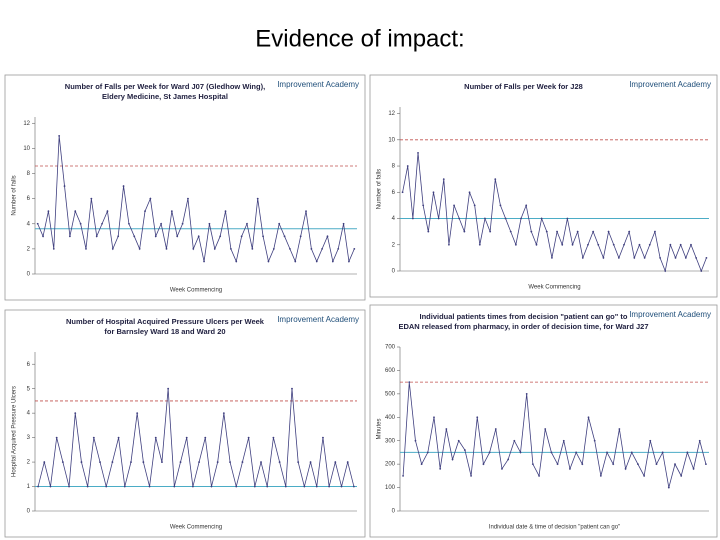 Image resolution: width=720 pixels, height=540 pixels. Describe the element at coordinates (165, 96) in the screenshot. I see `chart-title: Eldery Medicine, St James Hospital` at that location.